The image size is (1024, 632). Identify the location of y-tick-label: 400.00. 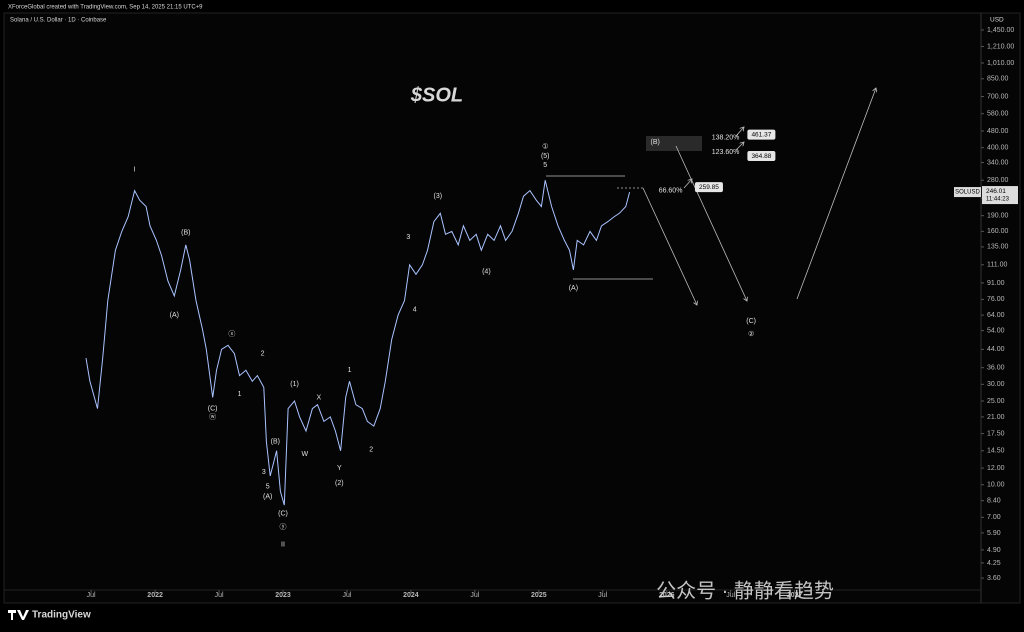
(998, 147).